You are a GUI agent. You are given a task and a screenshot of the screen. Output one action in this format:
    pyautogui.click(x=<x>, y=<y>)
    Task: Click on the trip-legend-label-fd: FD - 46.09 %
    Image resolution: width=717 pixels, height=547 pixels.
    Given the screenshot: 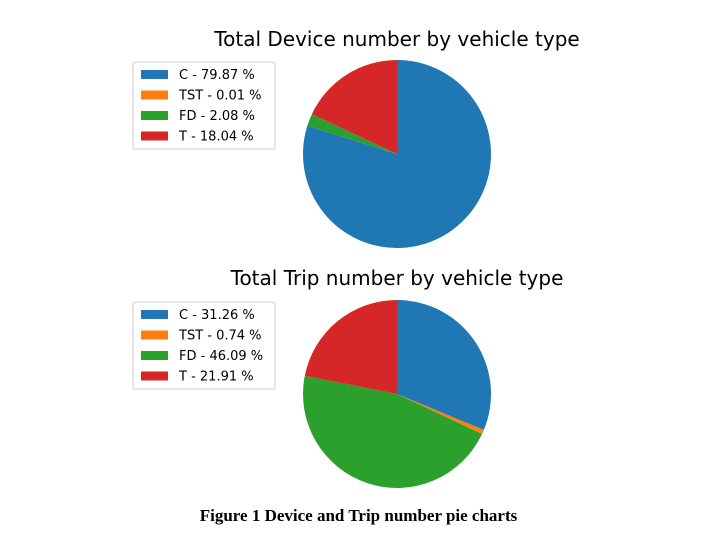 What is the action you would take?
    pyautogui.click(x=221, y=356)
    